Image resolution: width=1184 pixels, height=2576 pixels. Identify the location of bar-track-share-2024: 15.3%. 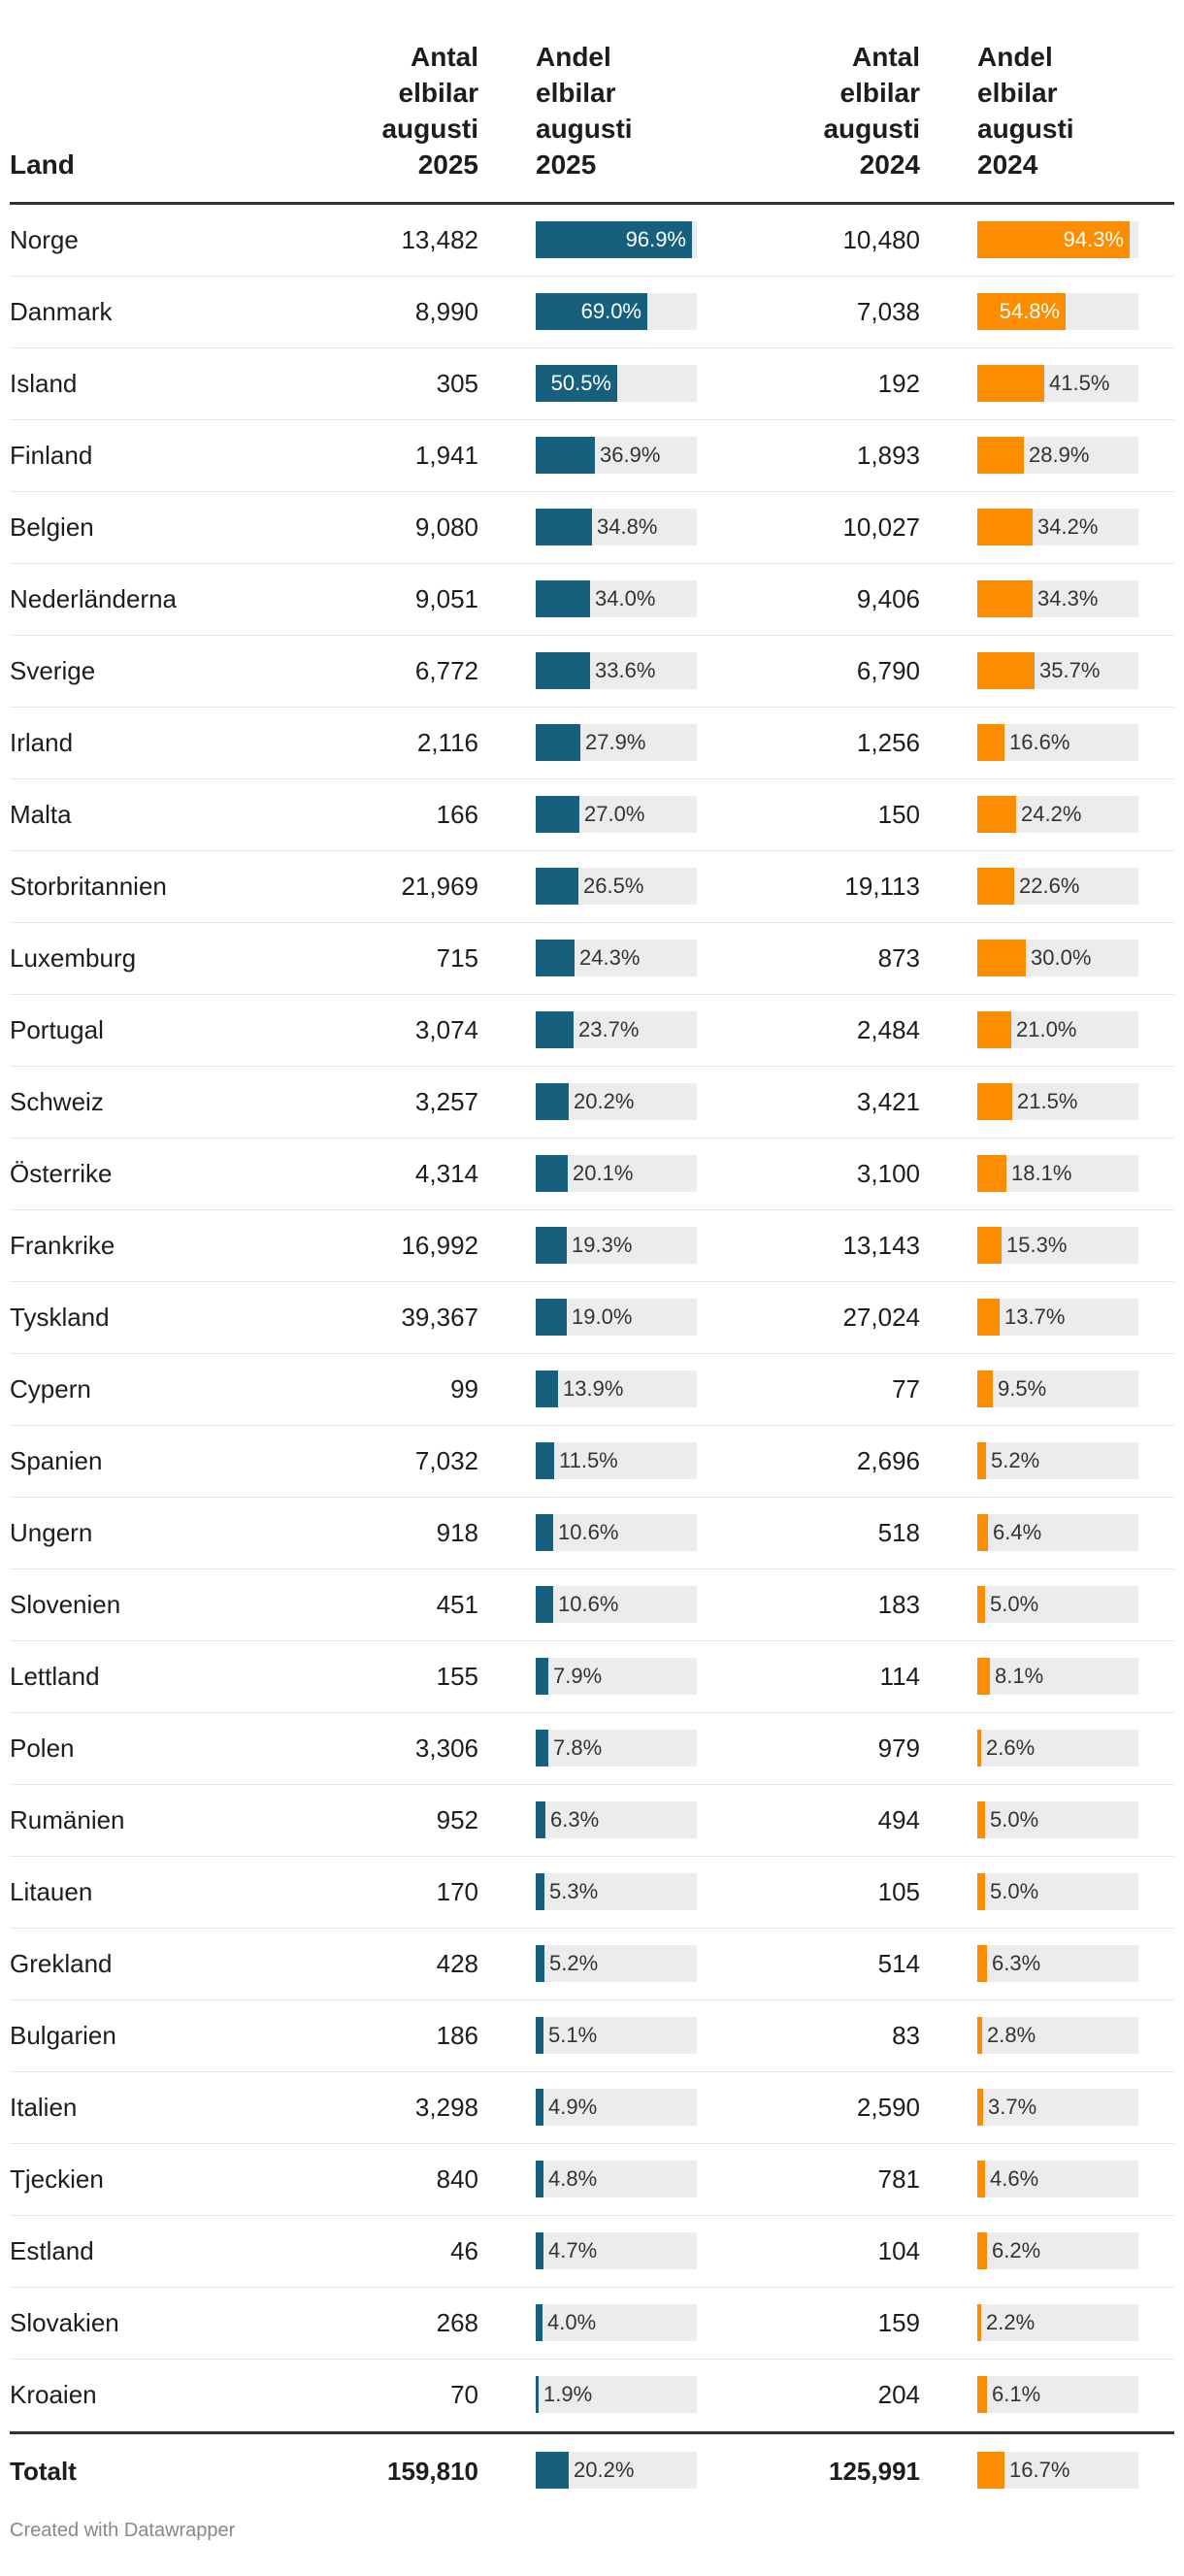
(1057, 1245).